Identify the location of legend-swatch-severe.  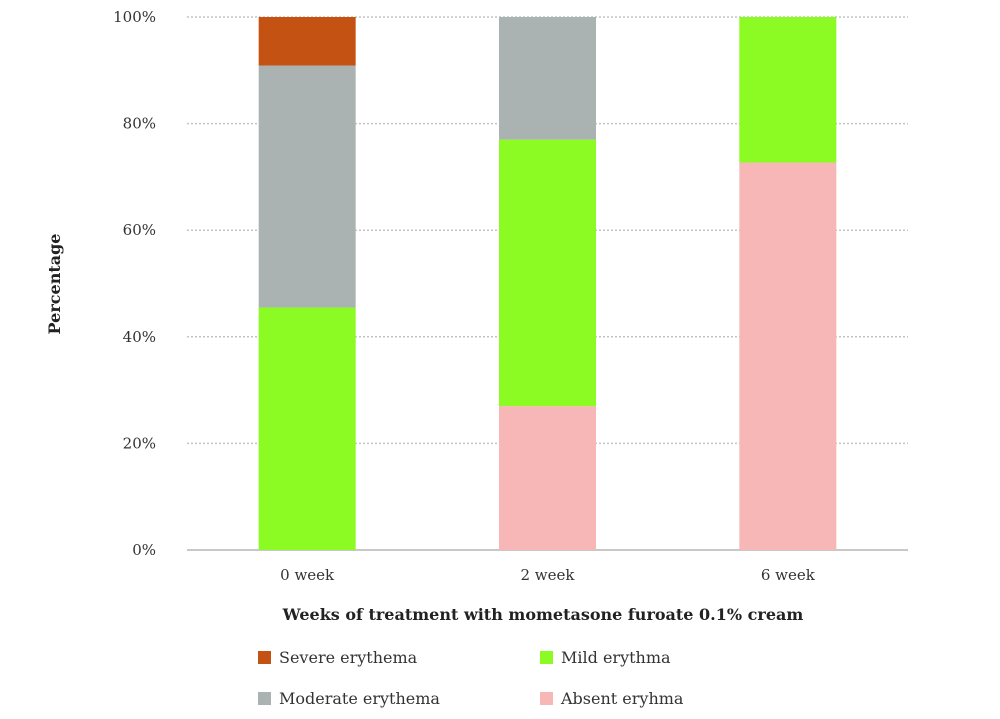
(264, 657).